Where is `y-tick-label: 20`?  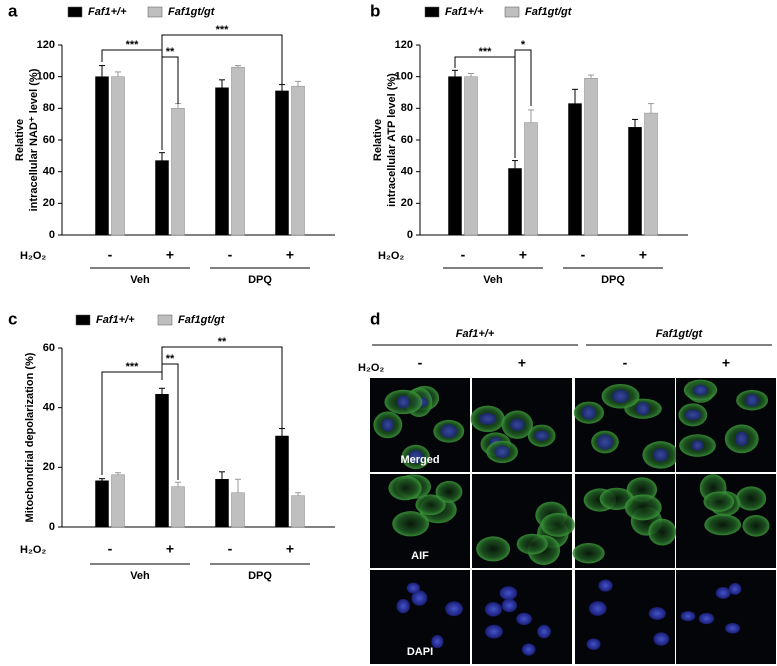 y-tick-label: 20 is located at coordinates (49, 203).